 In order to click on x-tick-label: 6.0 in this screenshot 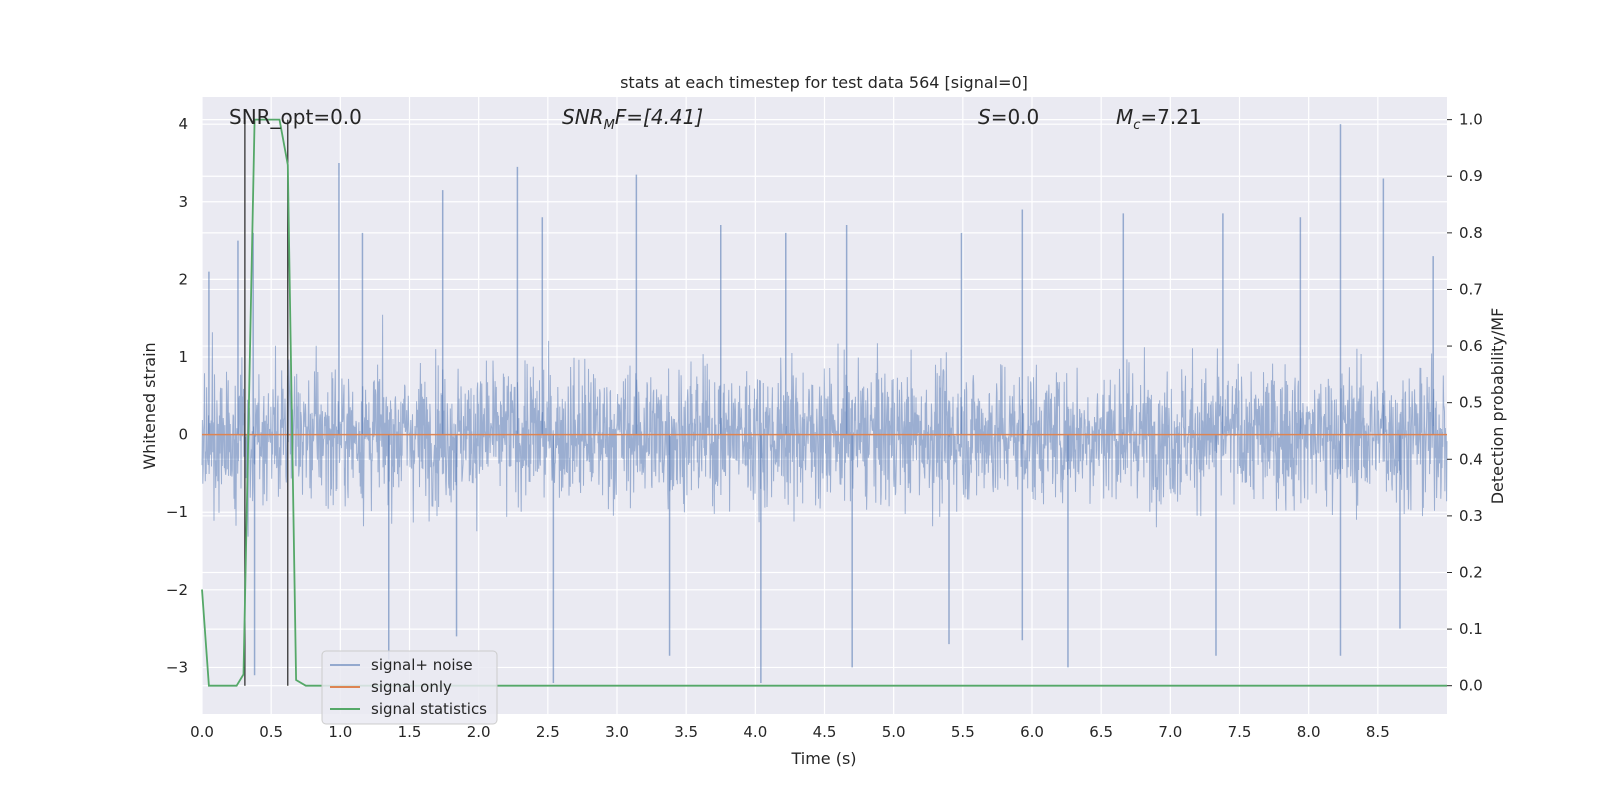, I will do `click(1032, 732)`.